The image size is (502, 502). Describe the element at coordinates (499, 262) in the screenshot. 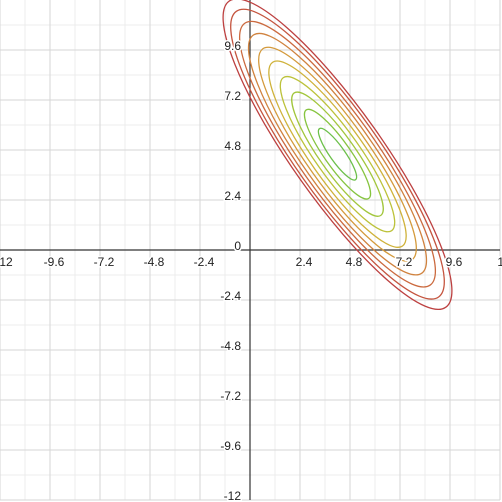

I see `x-tick-label: 12` at that location.